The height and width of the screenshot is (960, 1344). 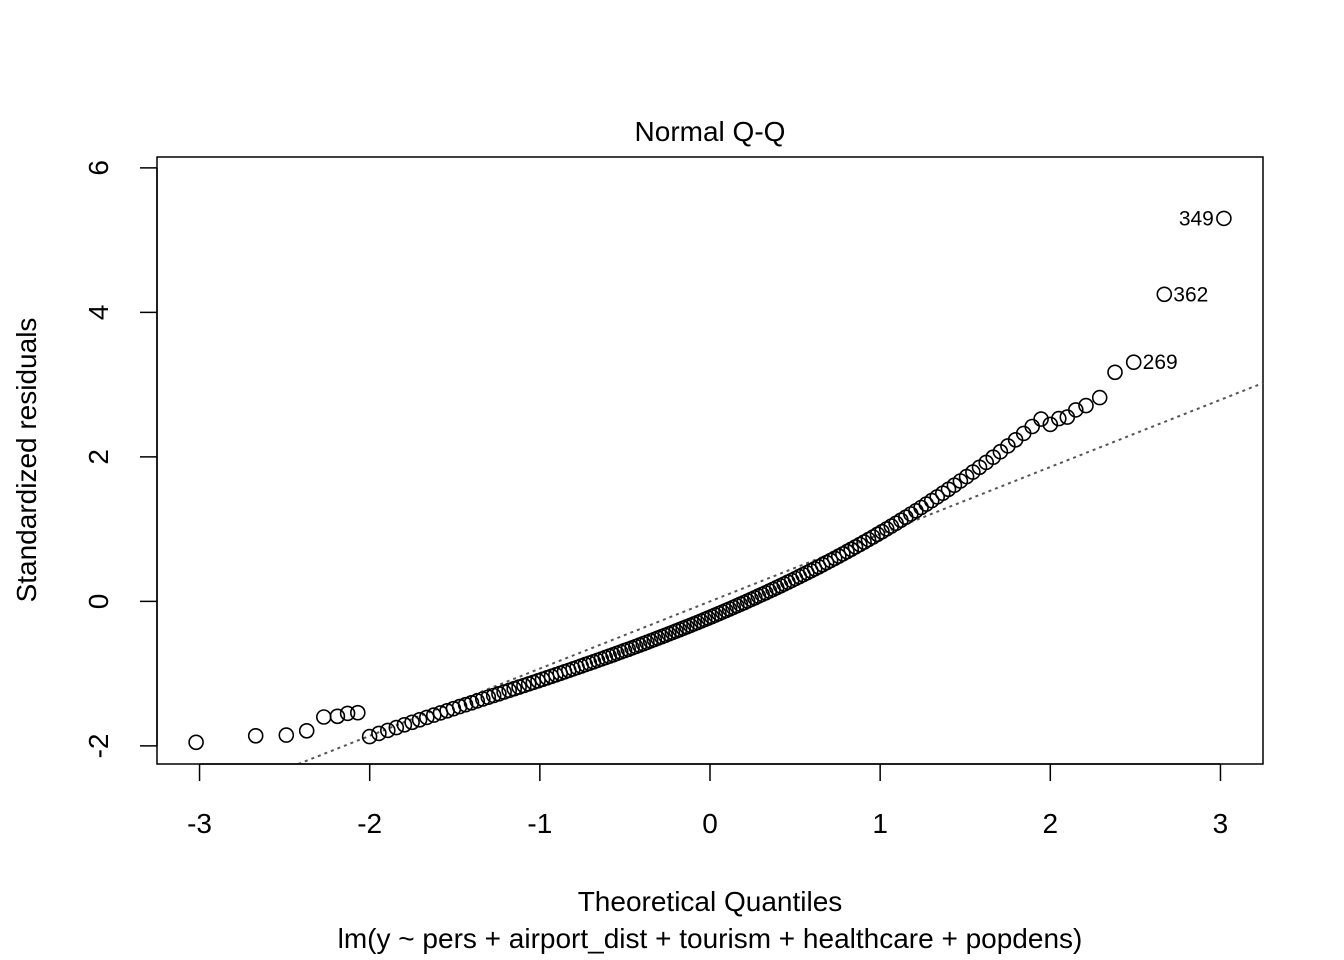 What do you see at coordinates (710, 901) in the screenshot?
I see `x-axis-label: Theoretical Quantiles` at bounding box center [710, 901].